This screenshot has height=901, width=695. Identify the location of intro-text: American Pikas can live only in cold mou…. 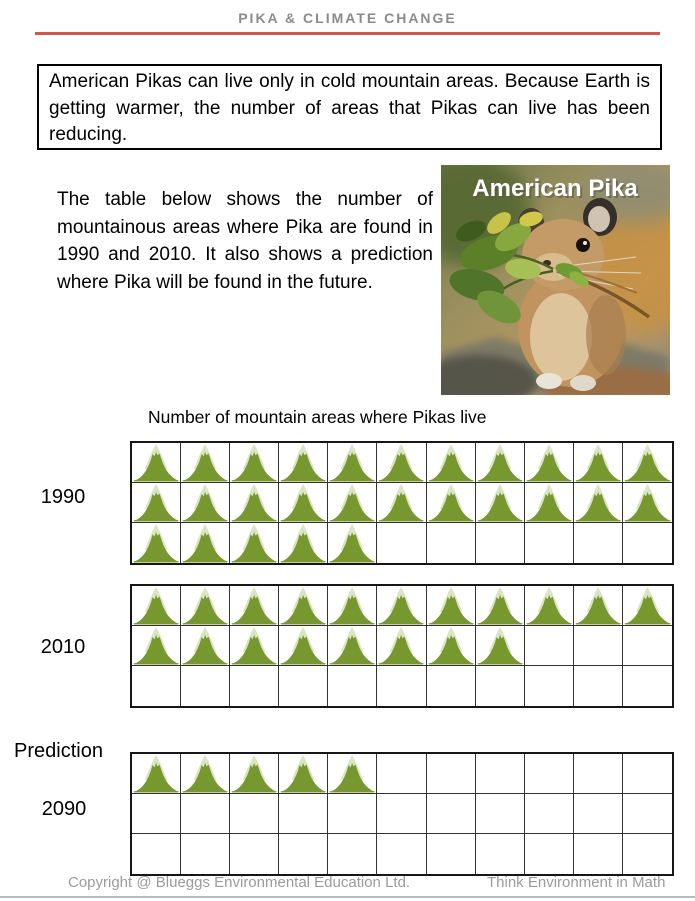
(349, 108).